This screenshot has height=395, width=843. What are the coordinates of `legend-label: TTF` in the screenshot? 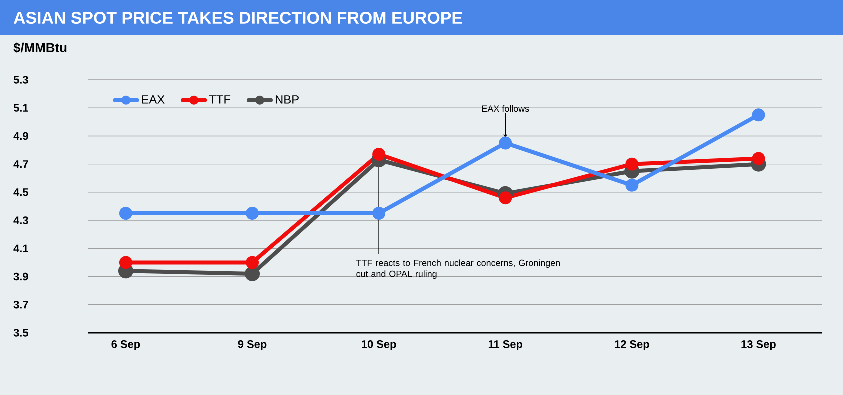 It's located at (220, 100).